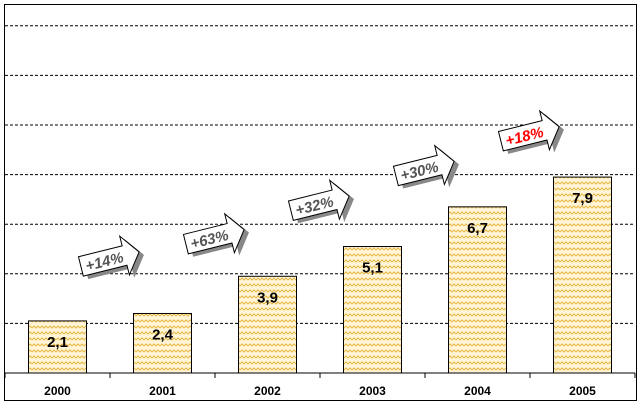 This screenshot has height=410, width=642. What do you see at coordinates (57, 342) in the screenshot?
I see `data-label: 2,1` at bounding box center [57, 342].